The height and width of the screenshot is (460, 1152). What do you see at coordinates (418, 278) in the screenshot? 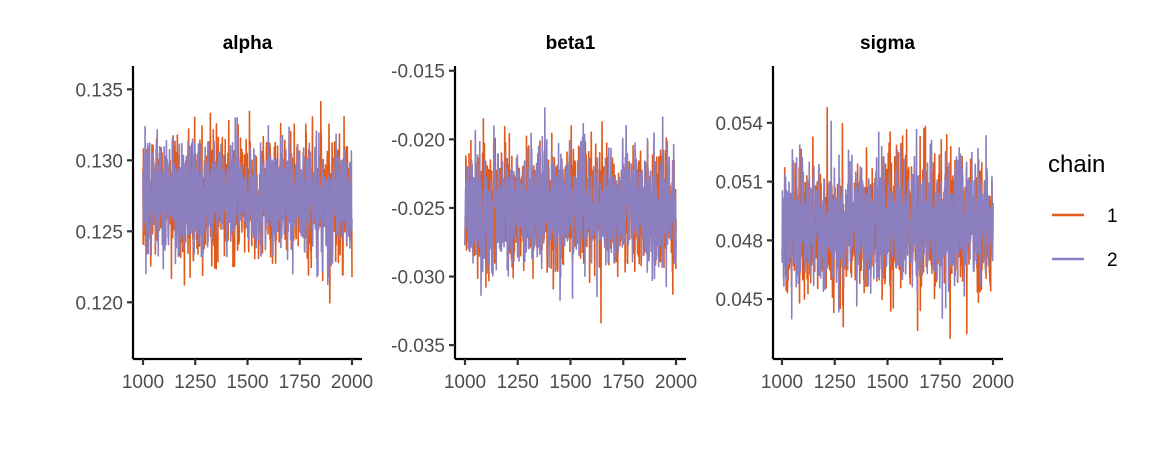
I see `y-tick-label: -0.030` at bounding box center [418, 278].